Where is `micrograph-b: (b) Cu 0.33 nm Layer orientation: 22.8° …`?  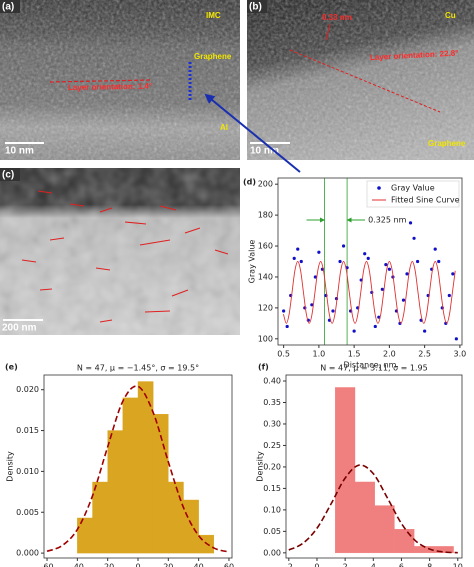 micrograph-b: (b) Cu 0.33 nm Layer orientation: 22.8° … is located at coordinates (360, 80).